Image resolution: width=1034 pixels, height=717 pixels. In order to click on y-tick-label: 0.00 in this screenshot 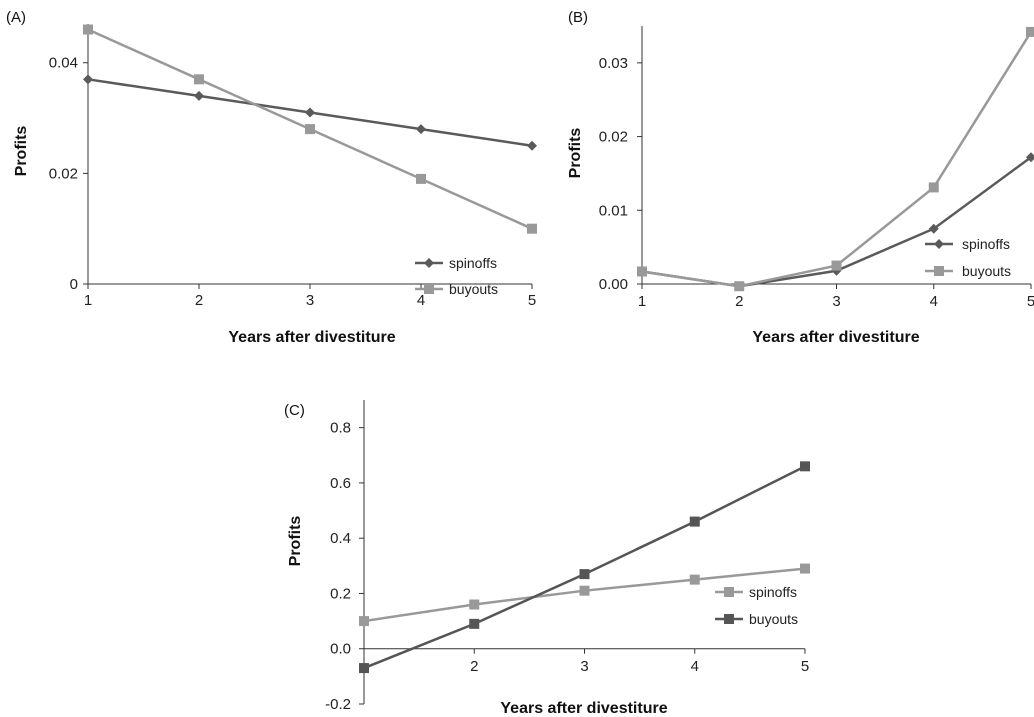, I will do `click(613, 284)`.